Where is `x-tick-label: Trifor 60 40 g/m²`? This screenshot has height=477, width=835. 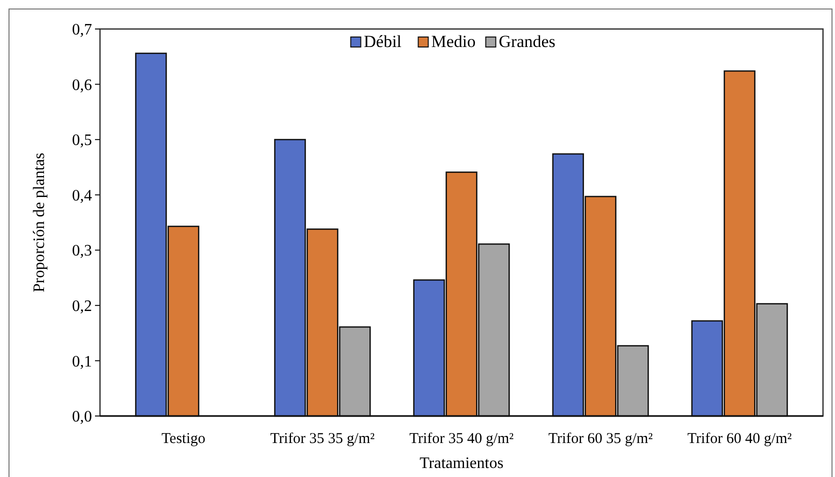
x-tick-label: Trifor 60 40 g/m² is located at coordinates (739, 439).